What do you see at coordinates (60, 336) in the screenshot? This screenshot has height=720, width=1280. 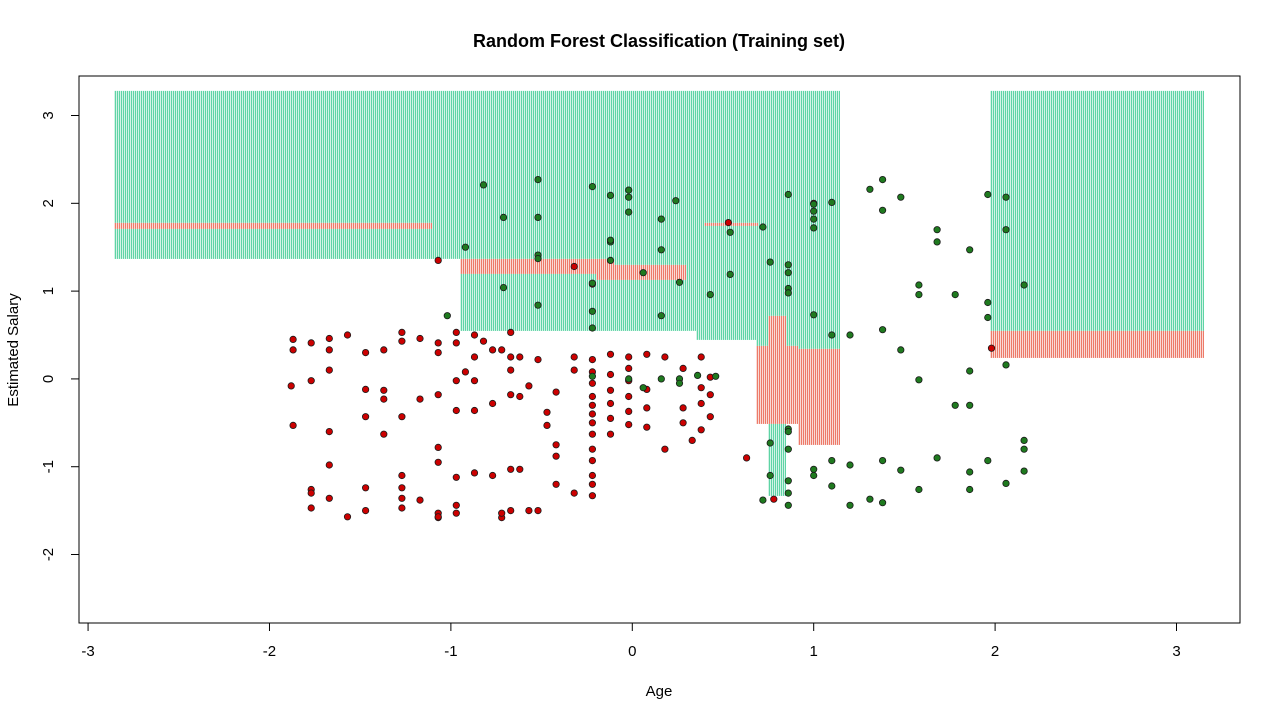 I see `y-axis: -2 -1 0 1 2 3` at bounding box center [60, 336].